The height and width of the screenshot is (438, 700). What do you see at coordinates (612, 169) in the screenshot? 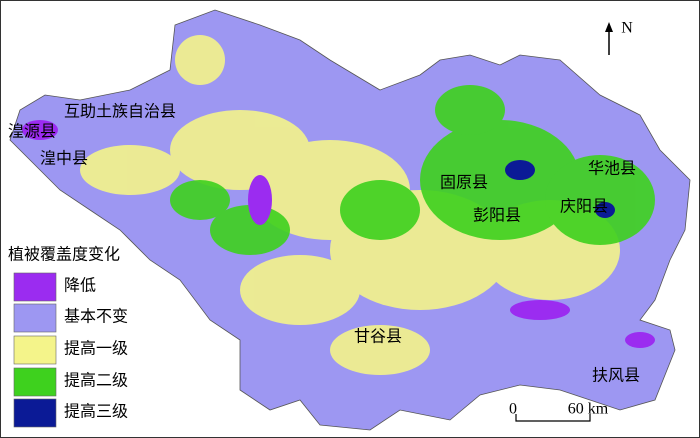
I see `county-label: 华池县` at bounding box center [612, 169].